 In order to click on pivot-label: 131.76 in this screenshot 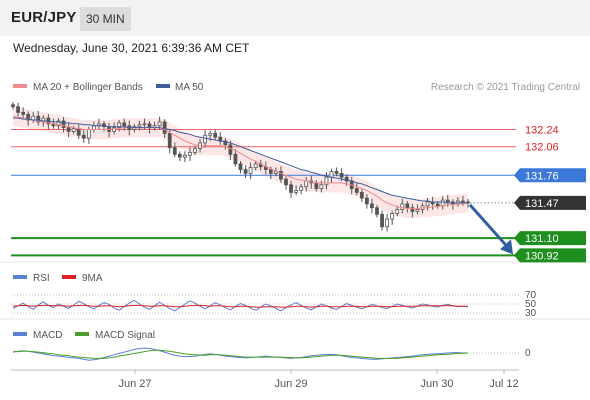, I will do `click(542, 176)`.